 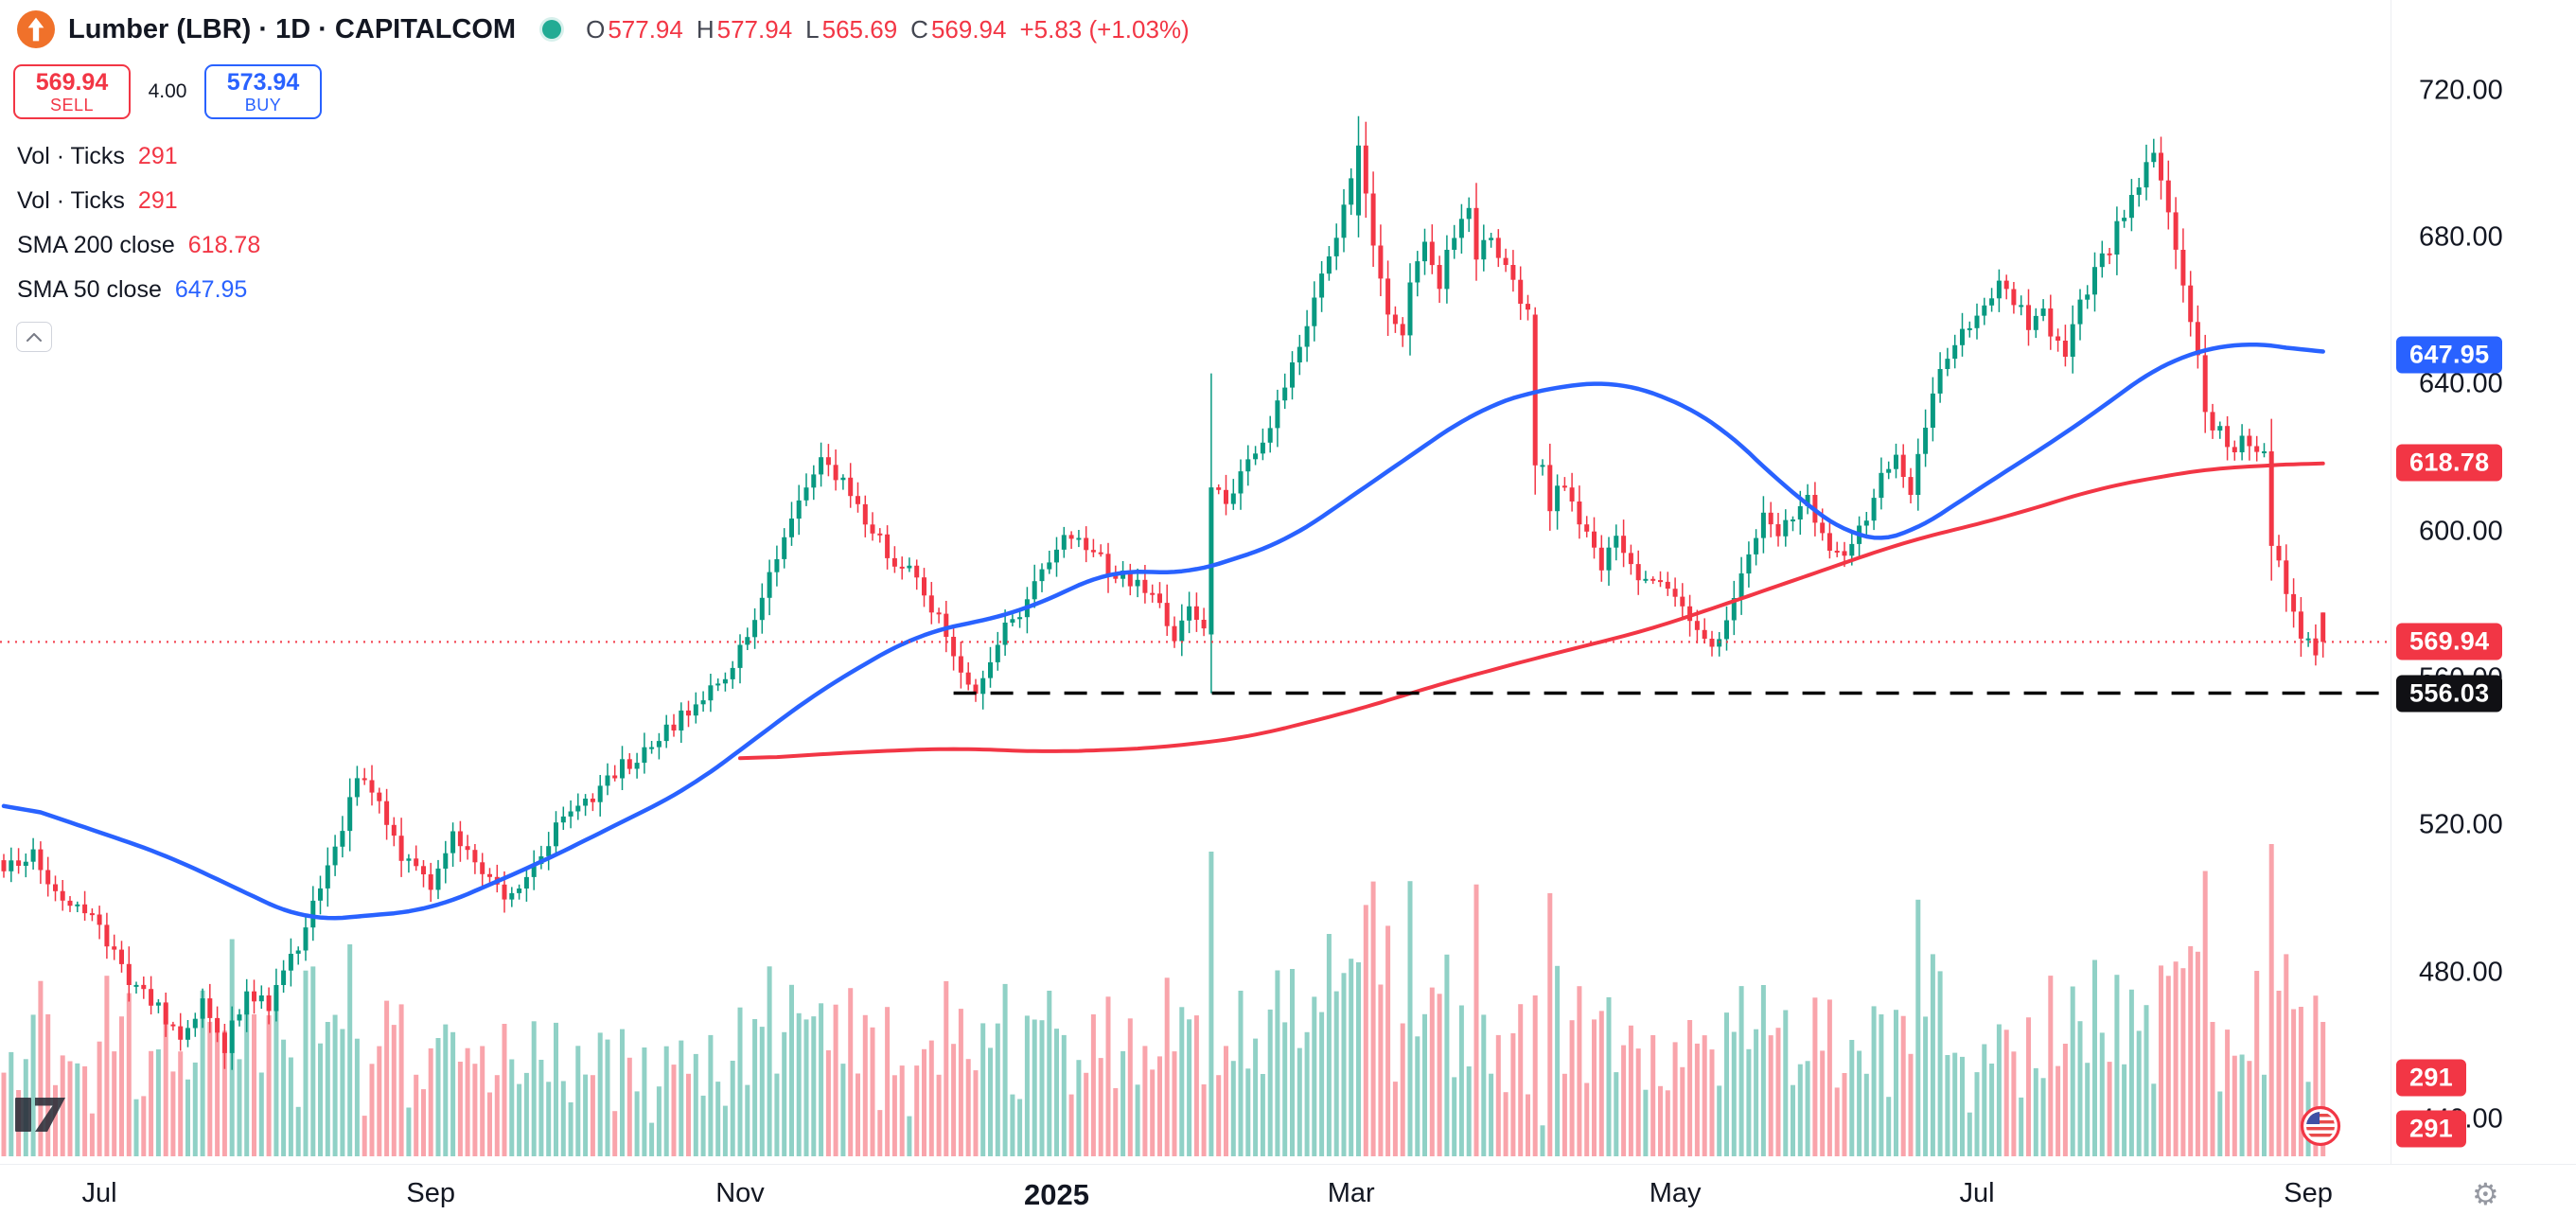 I want to click on sell-label: SELL, so click(x=72, y=104).